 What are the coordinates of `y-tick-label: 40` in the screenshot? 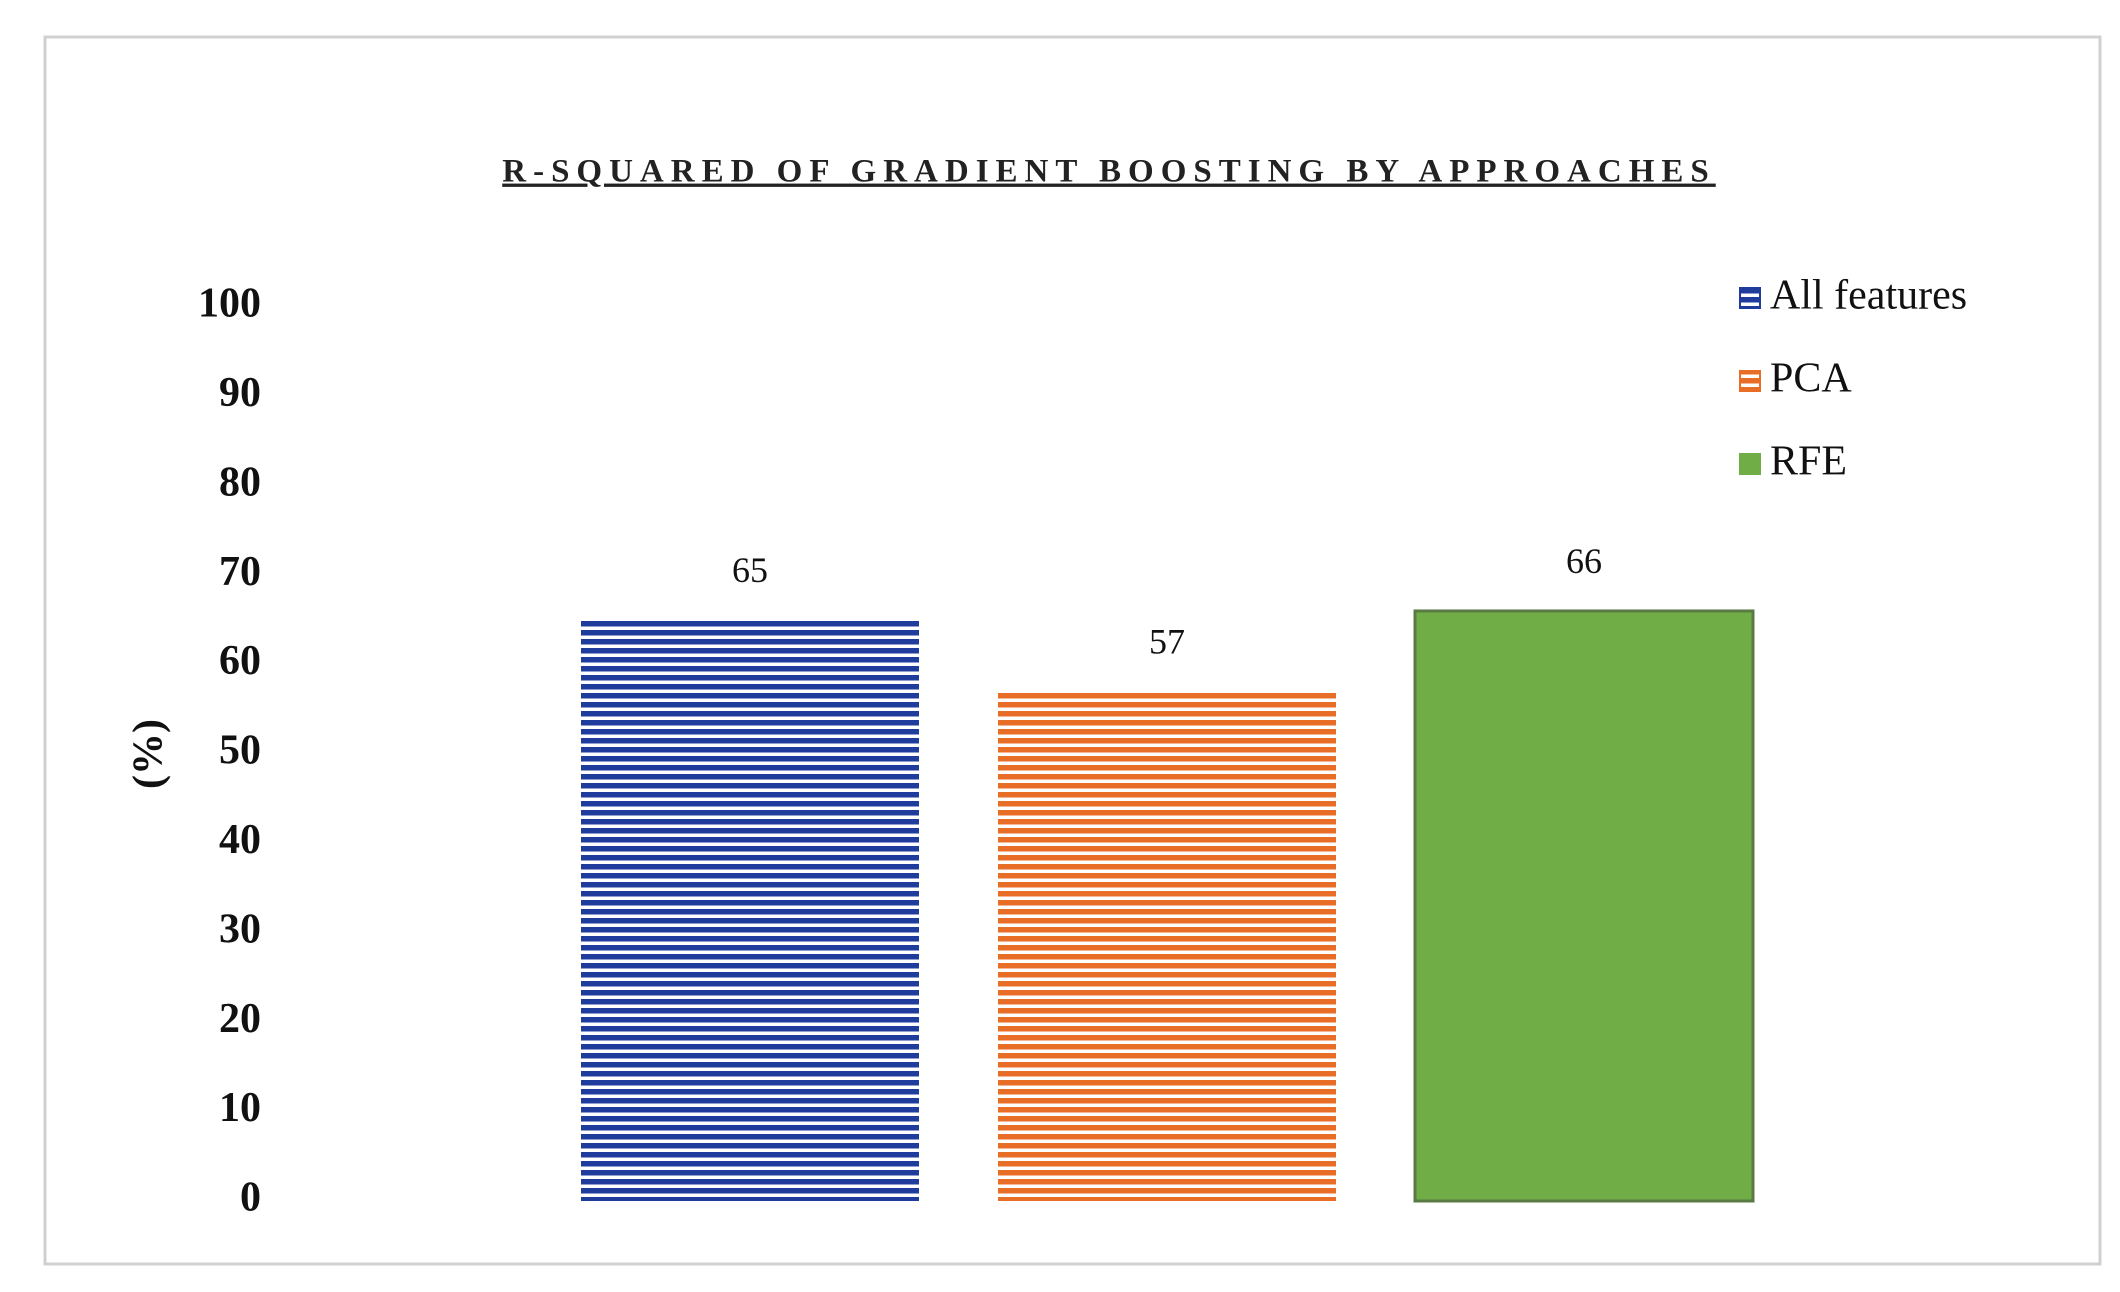 It's located at (240, 840).